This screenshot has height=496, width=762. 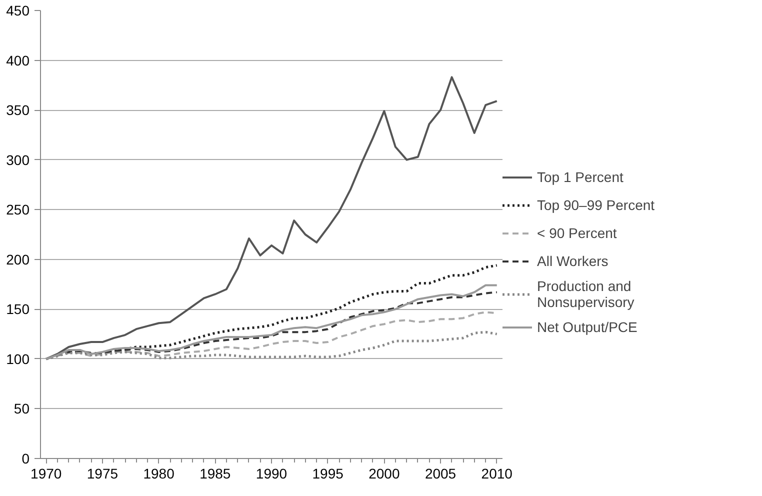 I want to click on y-tick-label: 100, so click(x=18, y=358).